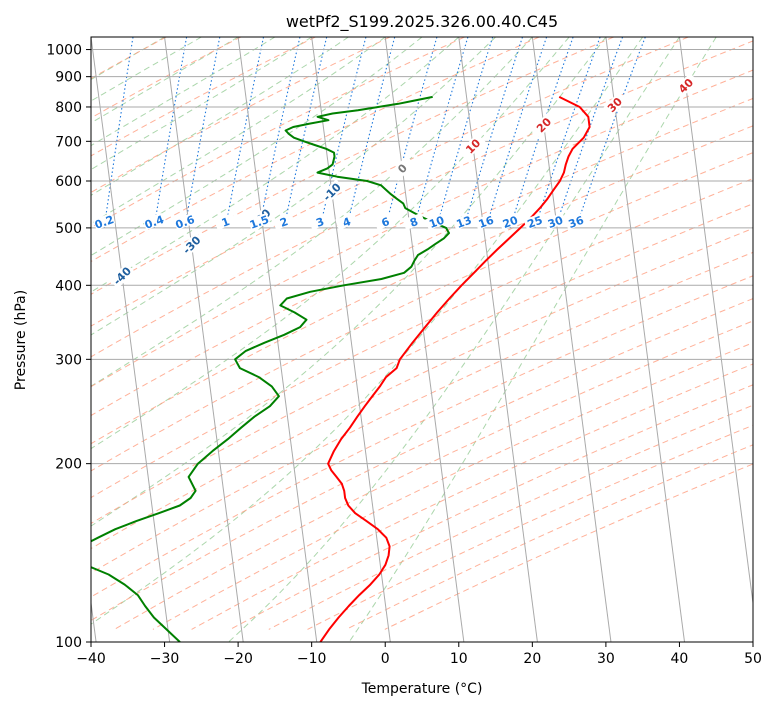  What do you see at coordinates (68, 78) in the screenshot?
I see `y-tick-label: 900` at bounding box center [68, 78].